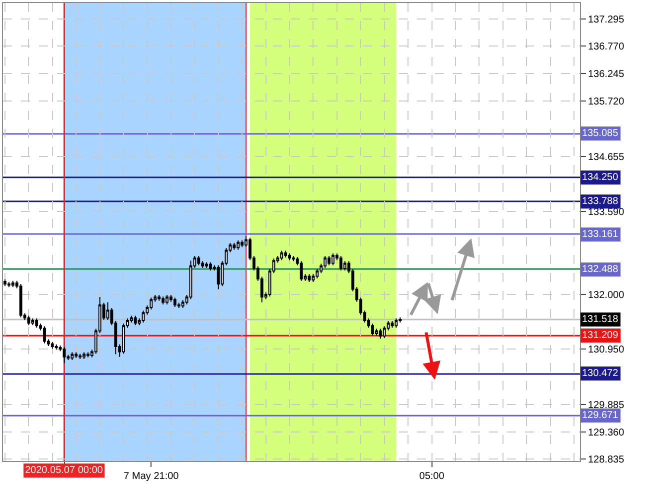 Image resolution: width=665 pixels, height=484 pixels. What do you see at coordinates (606, 157) in the screenshot?
I see `y-tick-label: 134.655` at bounding box center [606, 157].